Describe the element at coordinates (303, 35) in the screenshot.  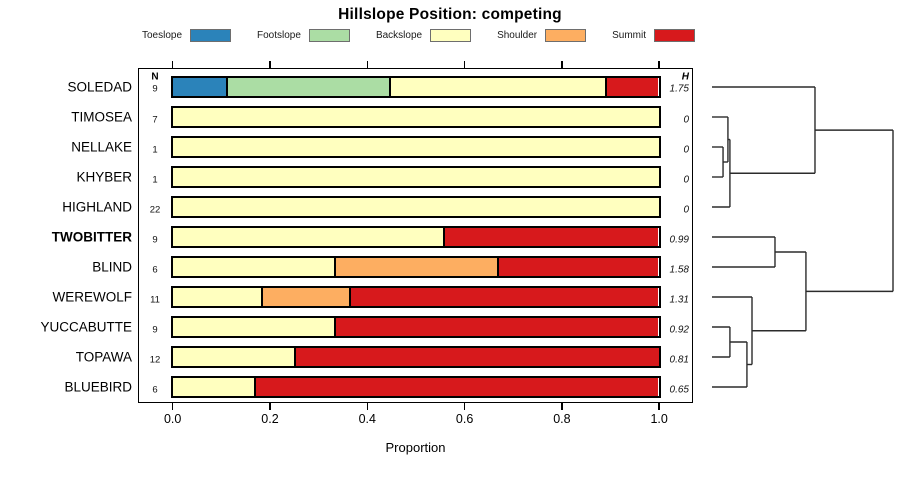
I see `legend-item: Footslope` at that location.